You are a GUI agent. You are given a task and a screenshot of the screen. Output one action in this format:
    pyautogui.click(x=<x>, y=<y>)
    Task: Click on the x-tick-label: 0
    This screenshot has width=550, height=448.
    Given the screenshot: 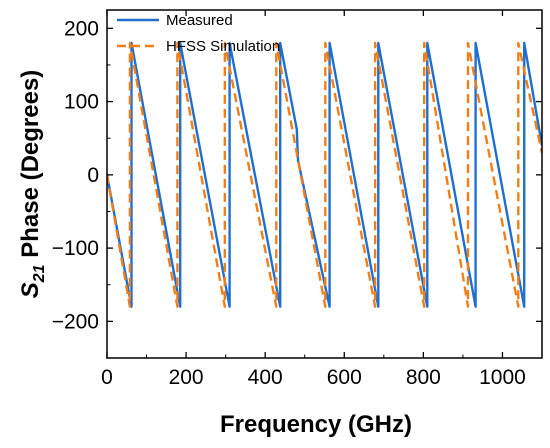 What is the action you would take?
    pyautogui.click(x=107, y=377)
    